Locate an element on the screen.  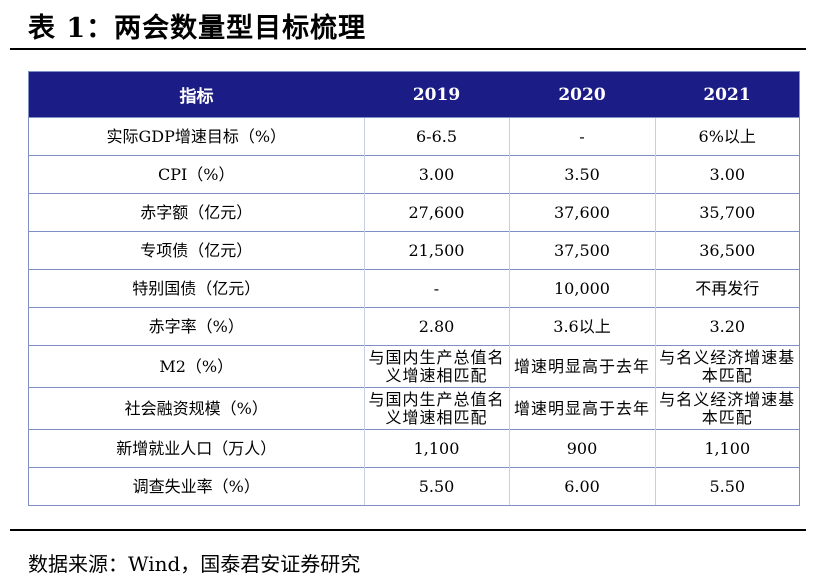
cell-2020: 3.6以上 is located at coordinates (581, 326).